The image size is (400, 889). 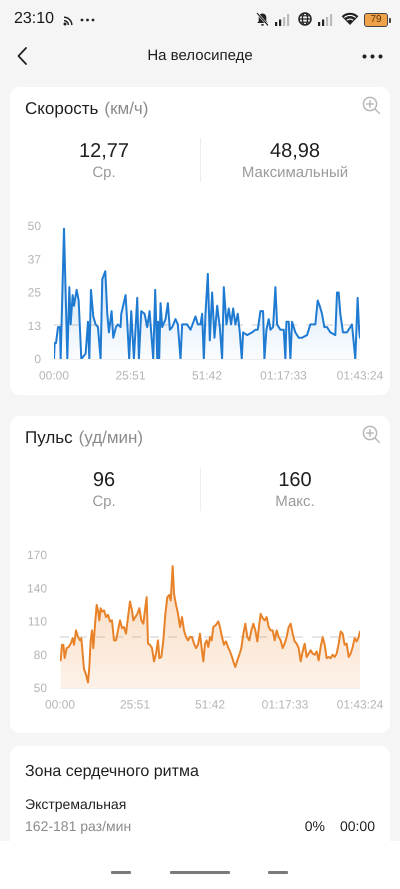 I want to click on text: 23:10, so click(x=34, y=19).